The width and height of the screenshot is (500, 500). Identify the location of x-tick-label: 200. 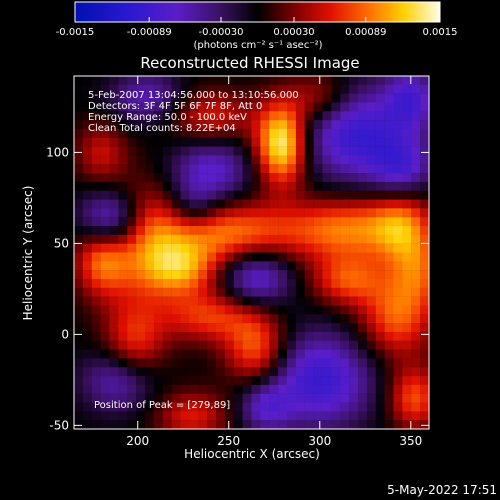
(137, 441).